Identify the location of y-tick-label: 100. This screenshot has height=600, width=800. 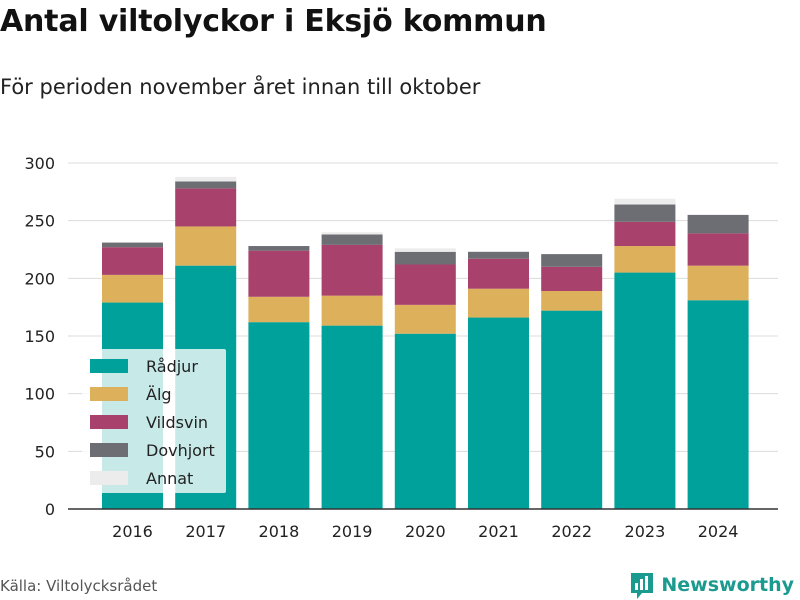
(39, 394).